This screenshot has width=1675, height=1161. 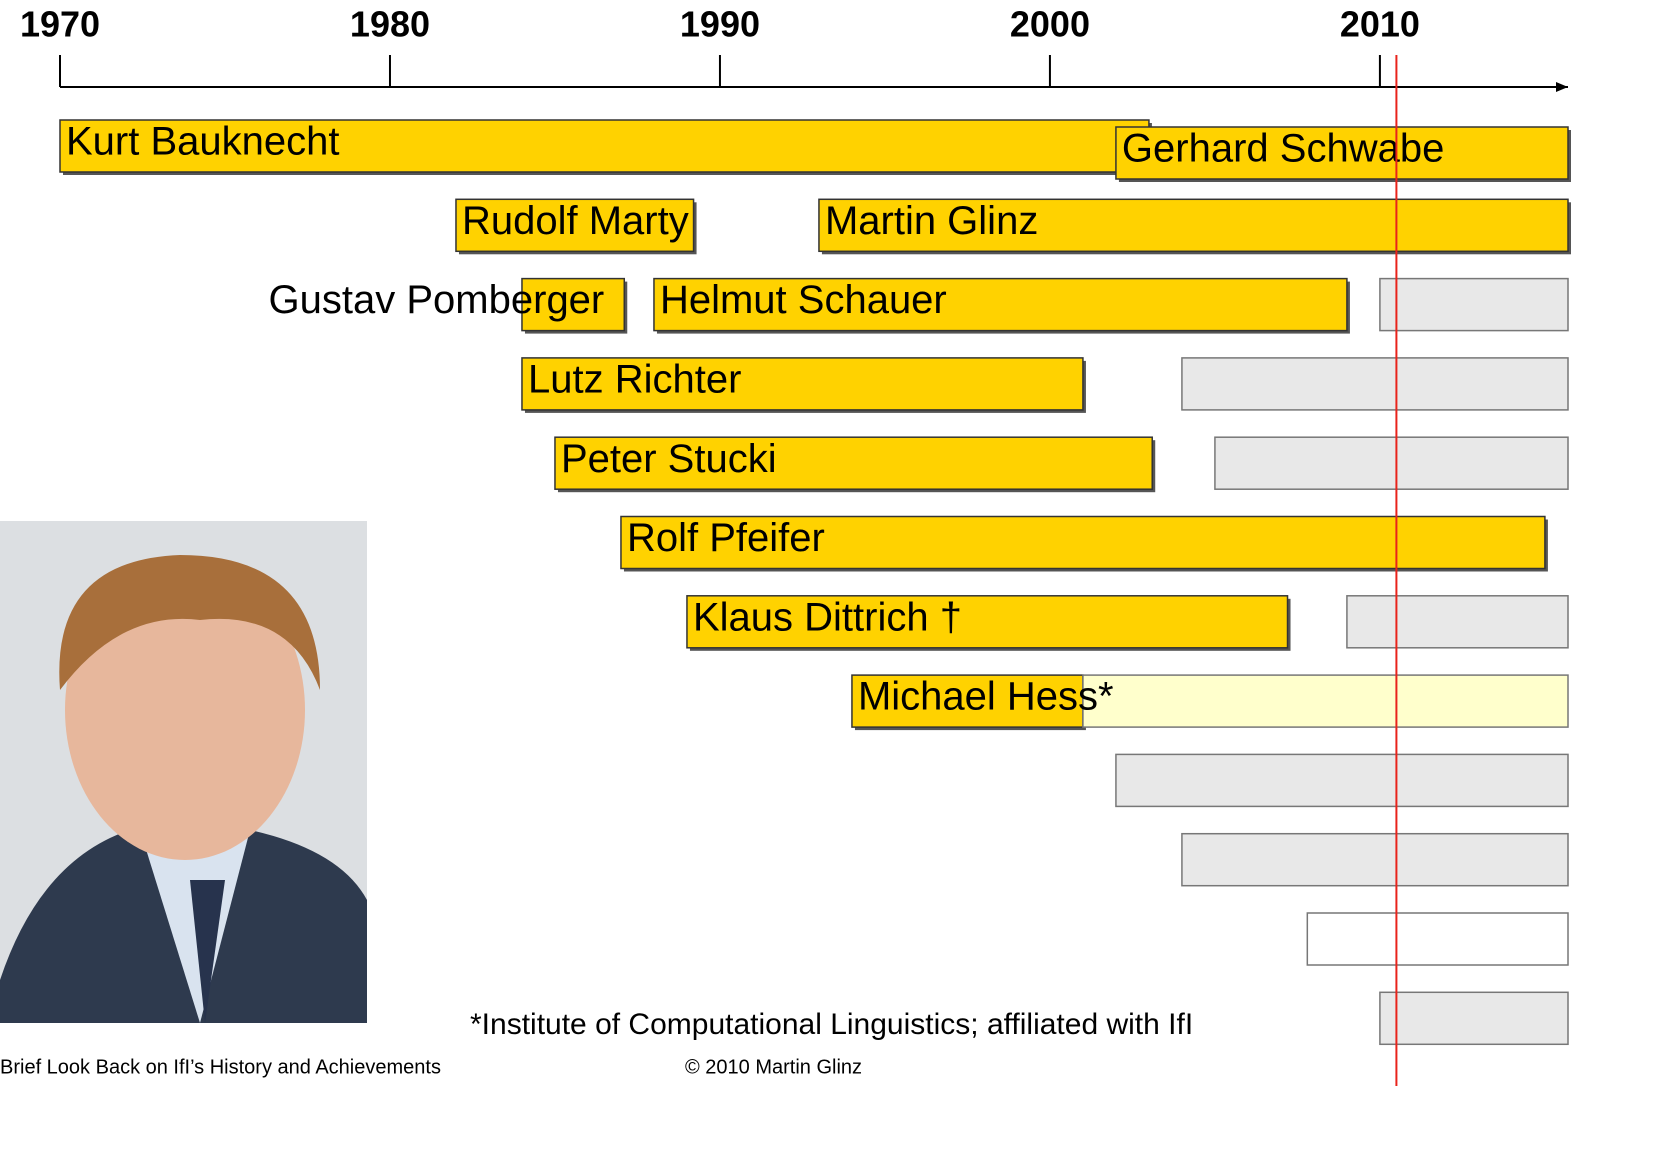 I want to click on bar-label: Lutz Richter, so click(x=634, y=379).